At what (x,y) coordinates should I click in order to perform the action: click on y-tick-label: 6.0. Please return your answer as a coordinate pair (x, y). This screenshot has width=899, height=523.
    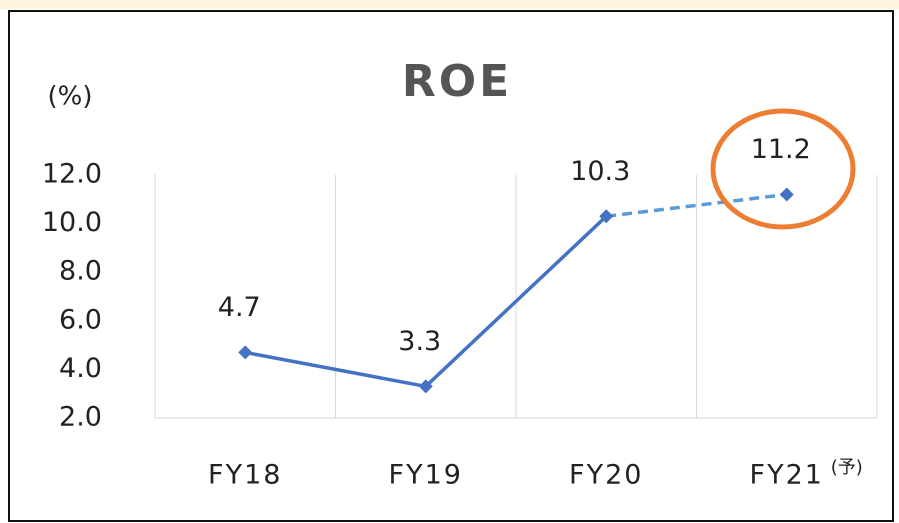
    Looking at the image, I should click on (80, 319).